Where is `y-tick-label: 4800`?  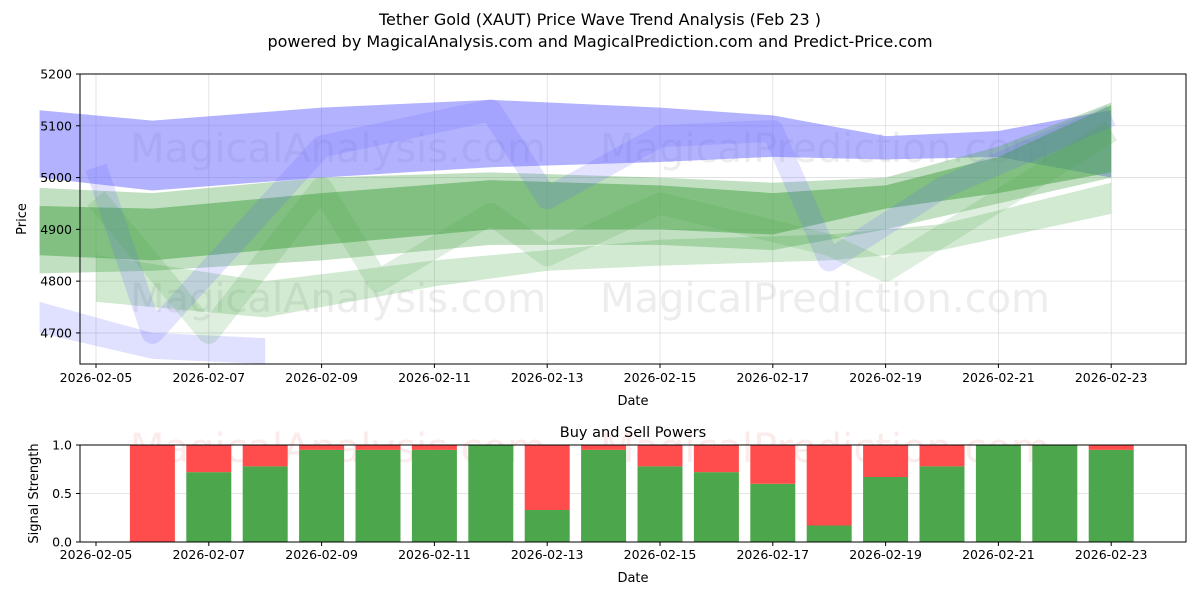
y-tick-label: 4800 is located at coordinates (56, 281).